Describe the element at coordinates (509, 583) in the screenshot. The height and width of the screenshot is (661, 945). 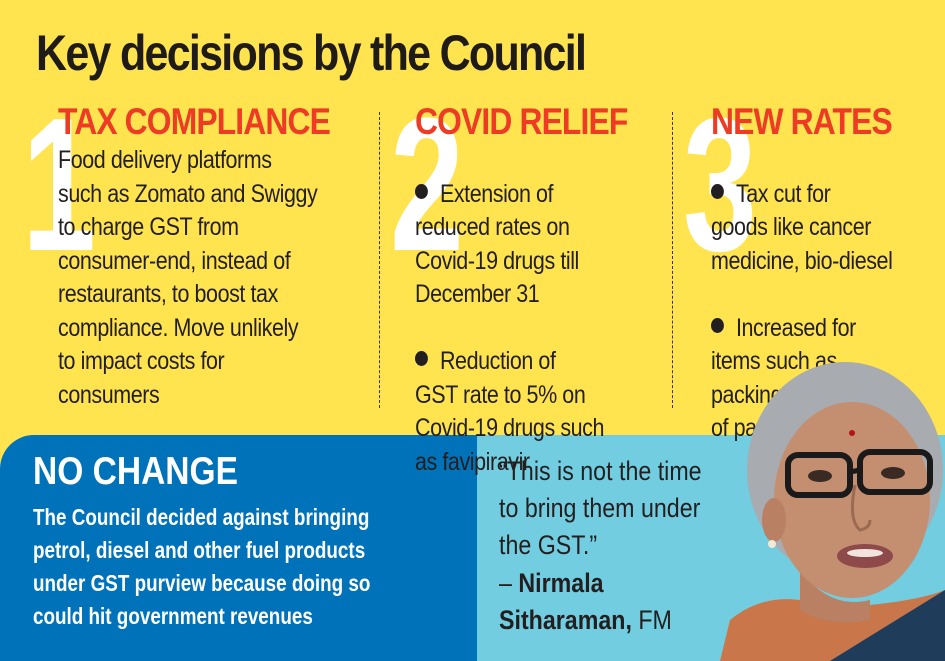
I see `attribution-dash: –` at that location.